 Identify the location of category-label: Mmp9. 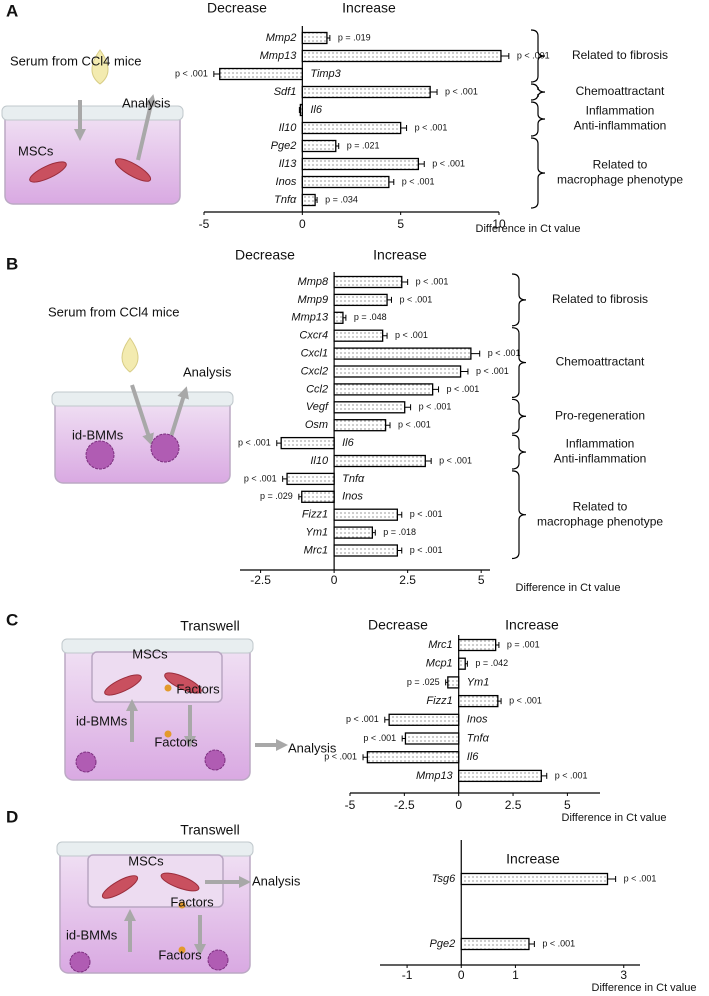
(313, 300).